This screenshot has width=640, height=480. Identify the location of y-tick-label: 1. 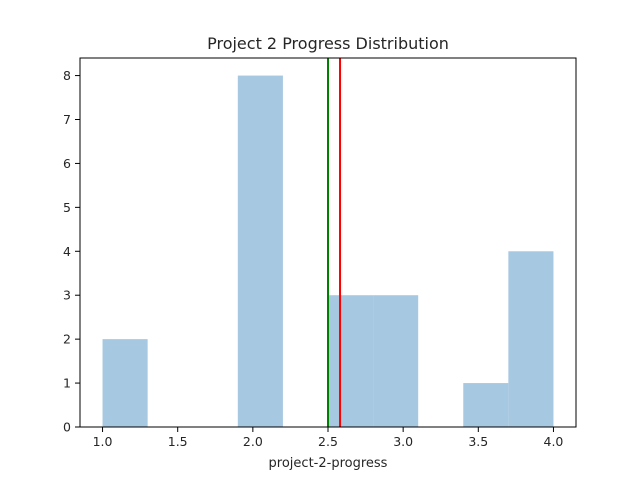
(67, 383).